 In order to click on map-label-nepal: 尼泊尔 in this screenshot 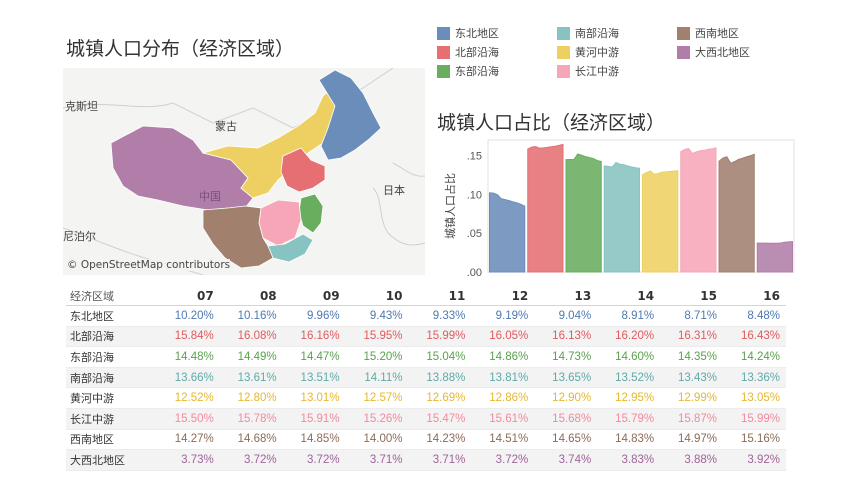, I will do `click(79, 236)`.